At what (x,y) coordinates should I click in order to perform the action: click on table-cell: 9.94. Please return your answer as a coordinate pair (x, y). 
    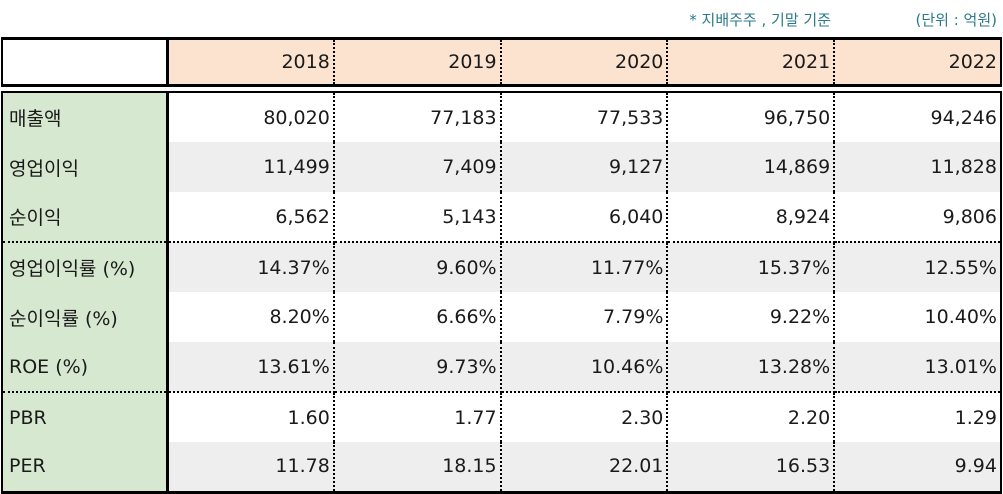
    Looking at the image, I should click on (917, 468).